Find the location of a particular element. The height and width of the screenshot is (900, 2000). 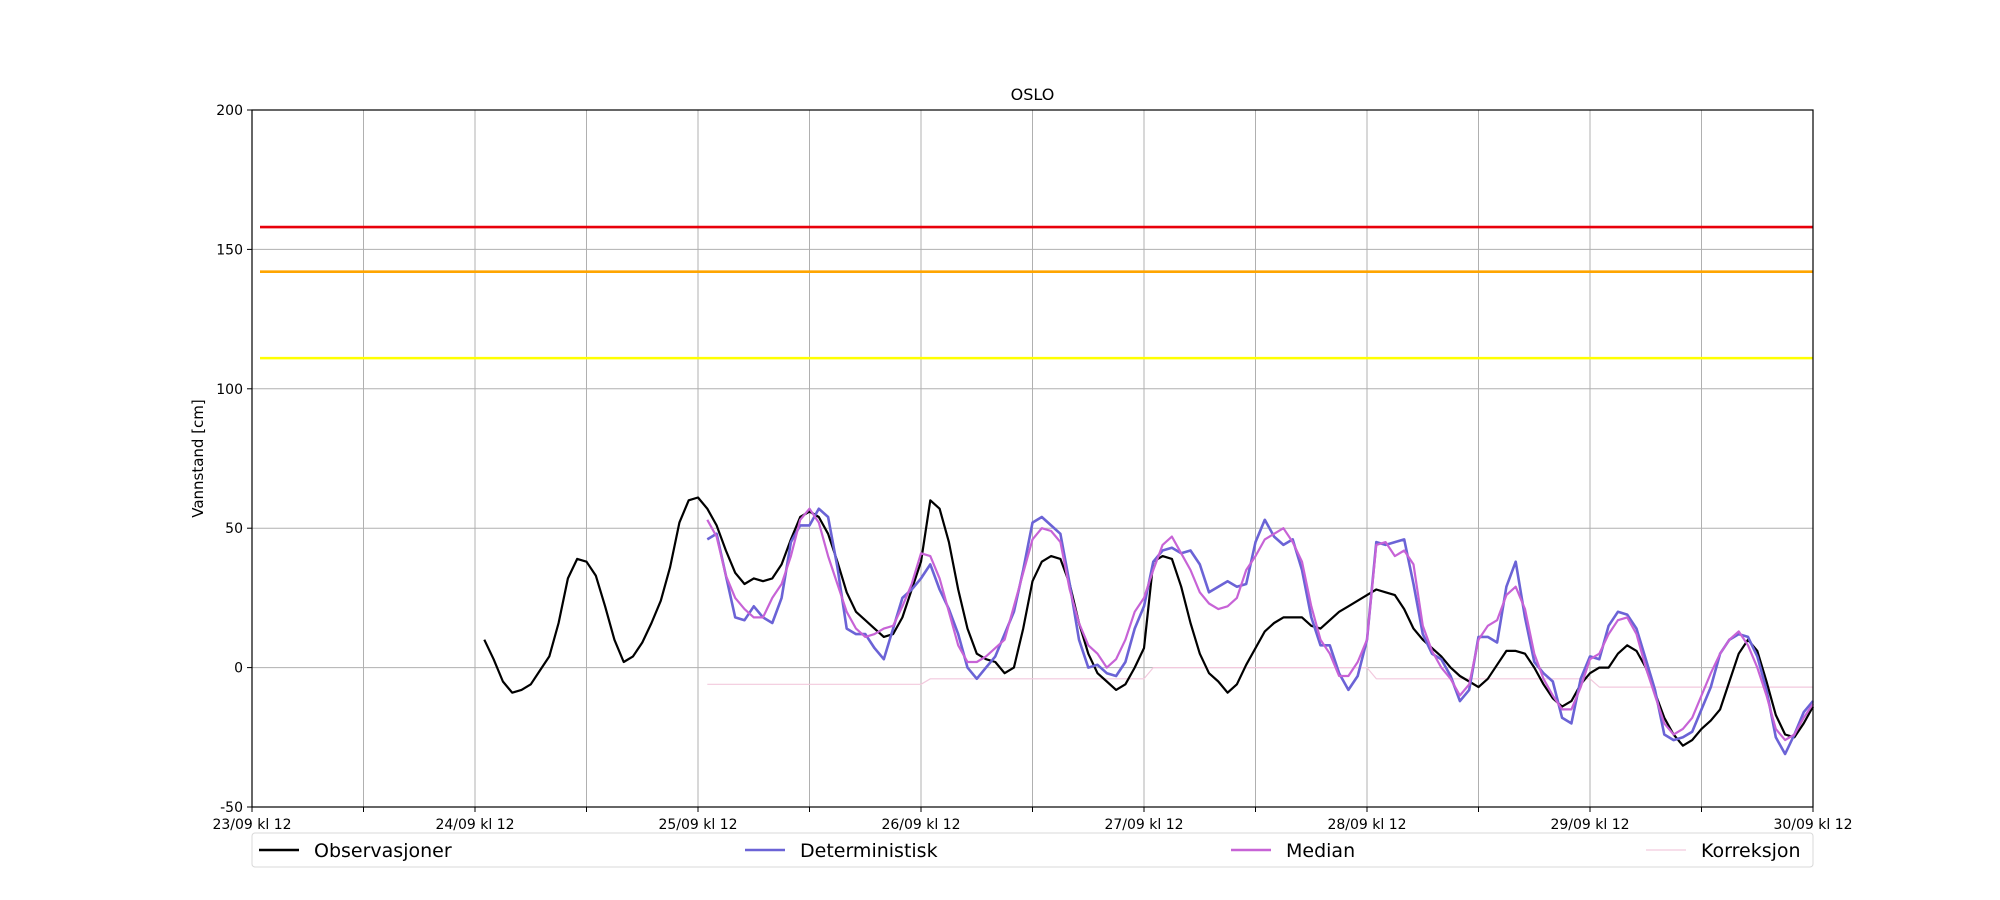

threshold-lines is located at coordinates (1036, 292).